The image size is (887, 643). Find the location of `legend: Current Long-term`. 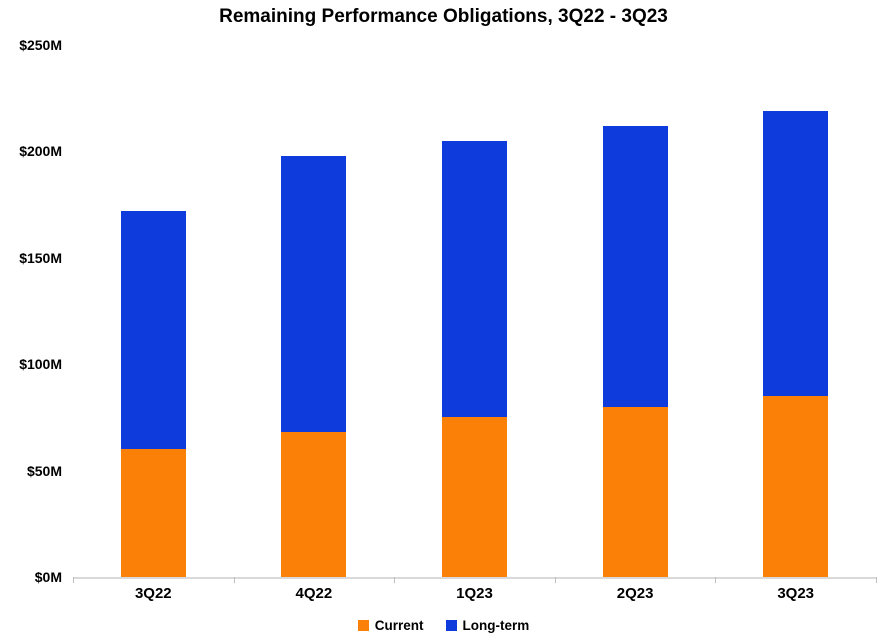

legend: Current Long-term is located at coordinates (443, 625).